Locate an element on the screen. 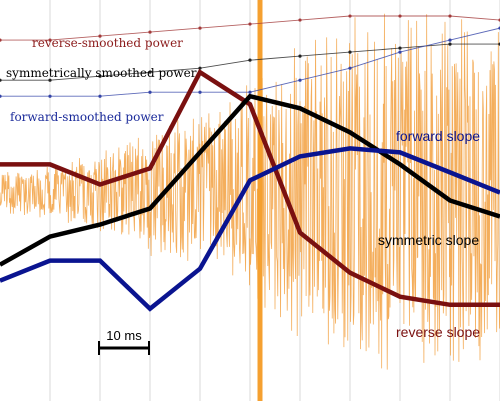  scale-bar-label: 10 ms is located at coordinates (124, 335).